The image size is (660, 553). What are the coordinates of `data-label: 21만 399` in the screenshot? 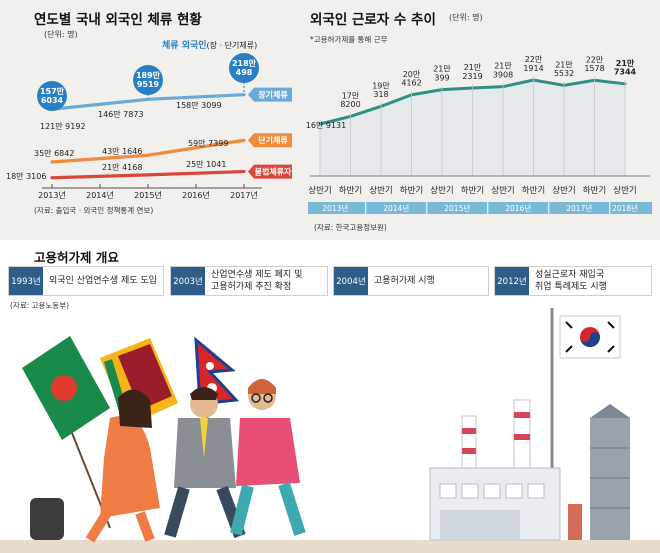 It's located at (442, 74).